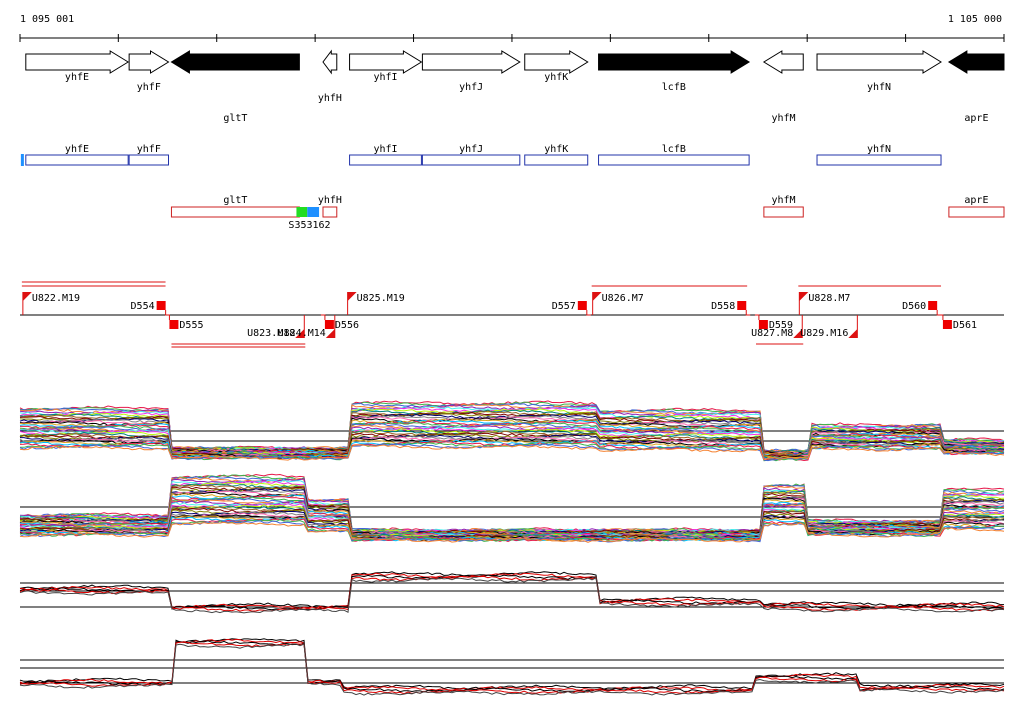 This screenshot has height=714, width=1024. I want to click on downshift-marker-D560, so click(933, 305).